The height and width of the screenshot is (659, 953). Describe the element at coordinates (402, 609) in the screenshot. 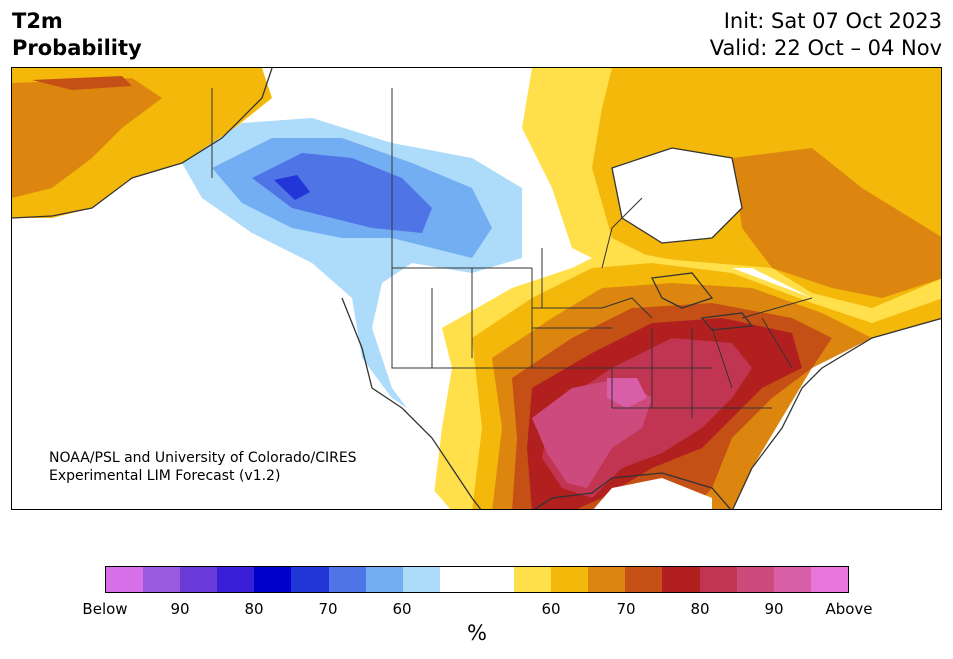

I see `tick-below-60: 60` at that location.